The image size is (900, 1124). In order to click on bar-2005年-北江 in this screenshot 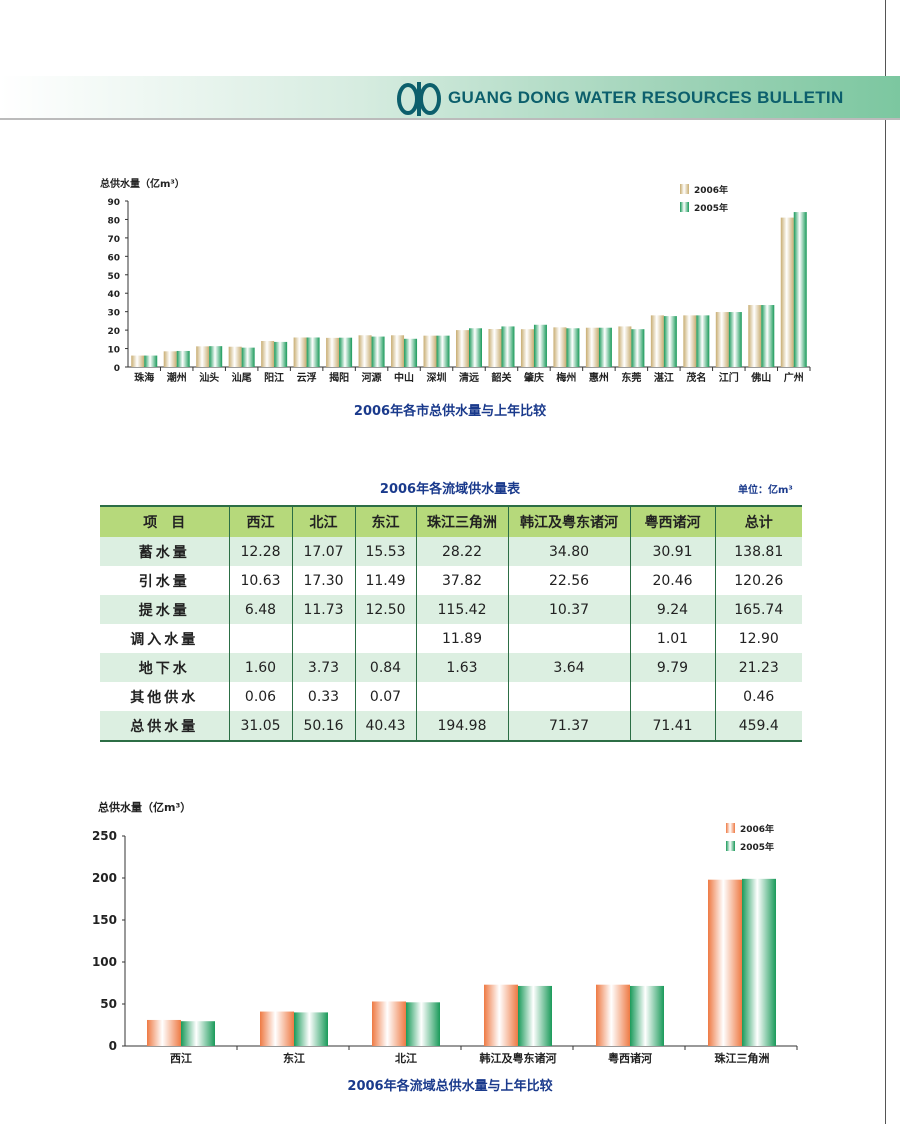, I will do `click(423, 1024)`.